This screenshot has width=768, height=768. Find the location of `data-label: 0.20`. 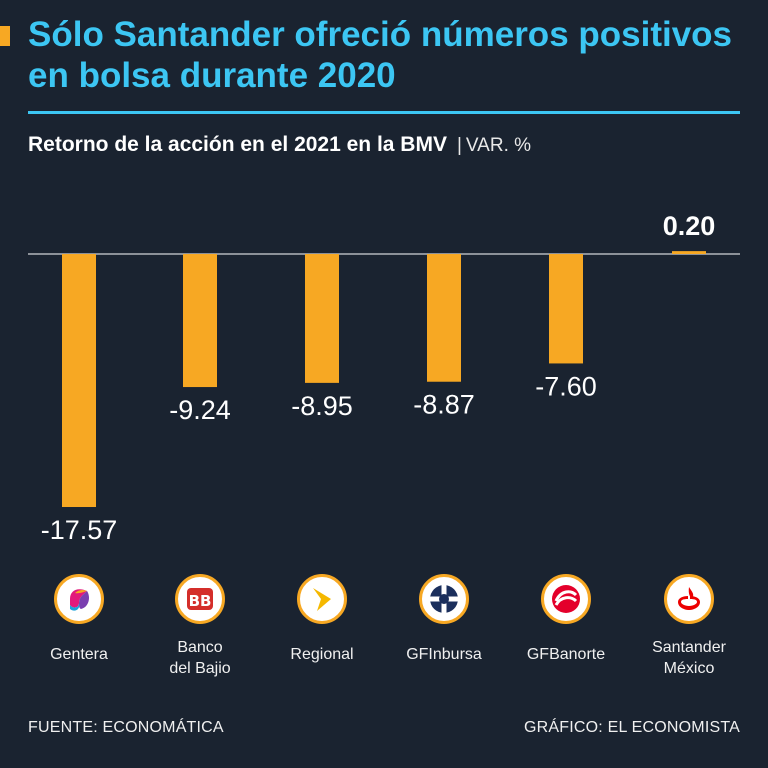

data-label: 0.20 is located at coordinates (689, 226).